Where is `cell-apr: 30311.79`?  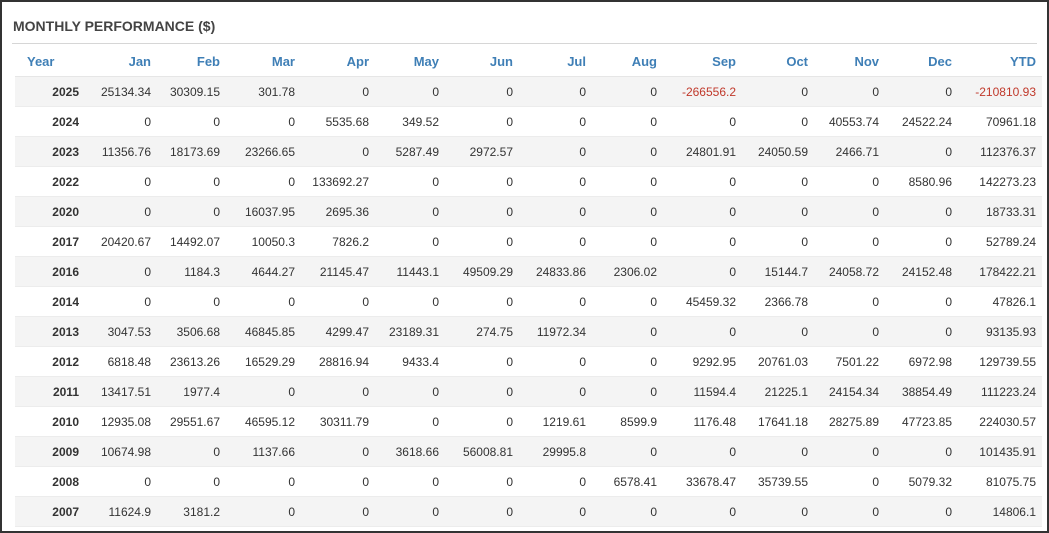
cell-apr: 30311.79 is located at coordinates (338, 421).